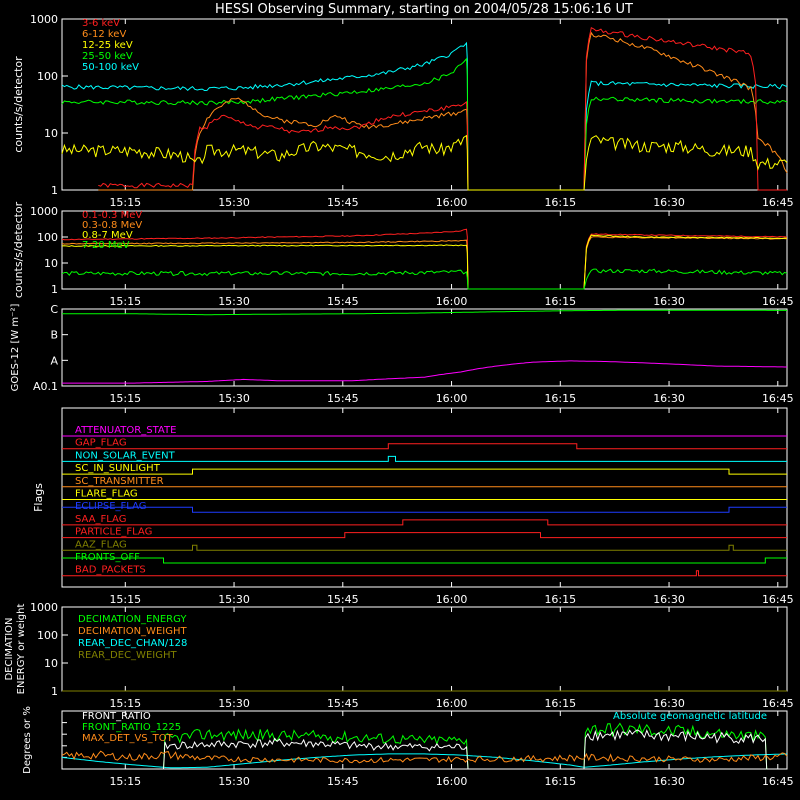  I want to click on legend-entry: FRONT_RATIO_1225, so click(131, 727).